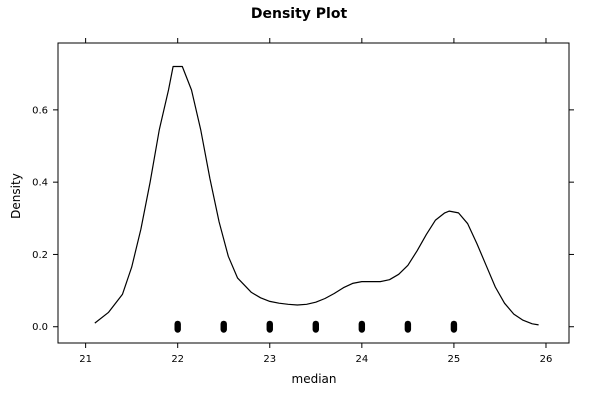 The image size is (599, 400). Describe the element at coordinates (40, 183) in the screenshot. I see `y-tick-label: 0.4` at that location.